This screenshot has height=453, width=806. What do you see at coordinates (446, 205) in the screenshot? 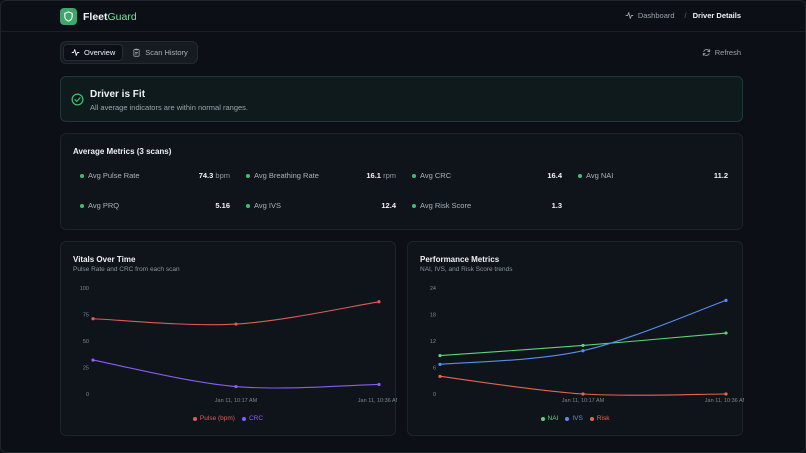
I see `metric-label: Avg Risk Score` at bounding box center [446, 205].